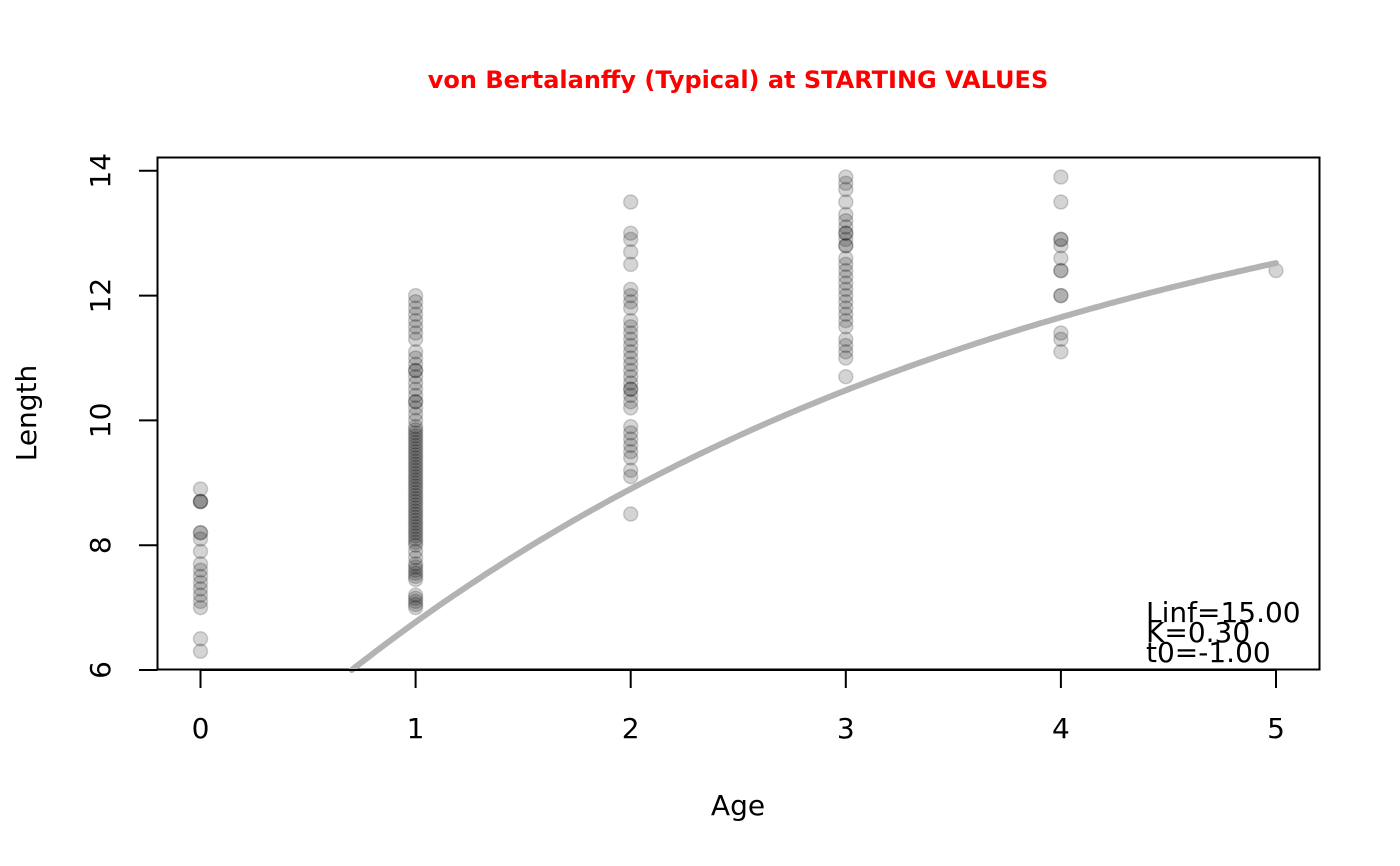 This screenshot has height=866, width=1400. I want to click on y-tick-label: 6, so click(100, 670).